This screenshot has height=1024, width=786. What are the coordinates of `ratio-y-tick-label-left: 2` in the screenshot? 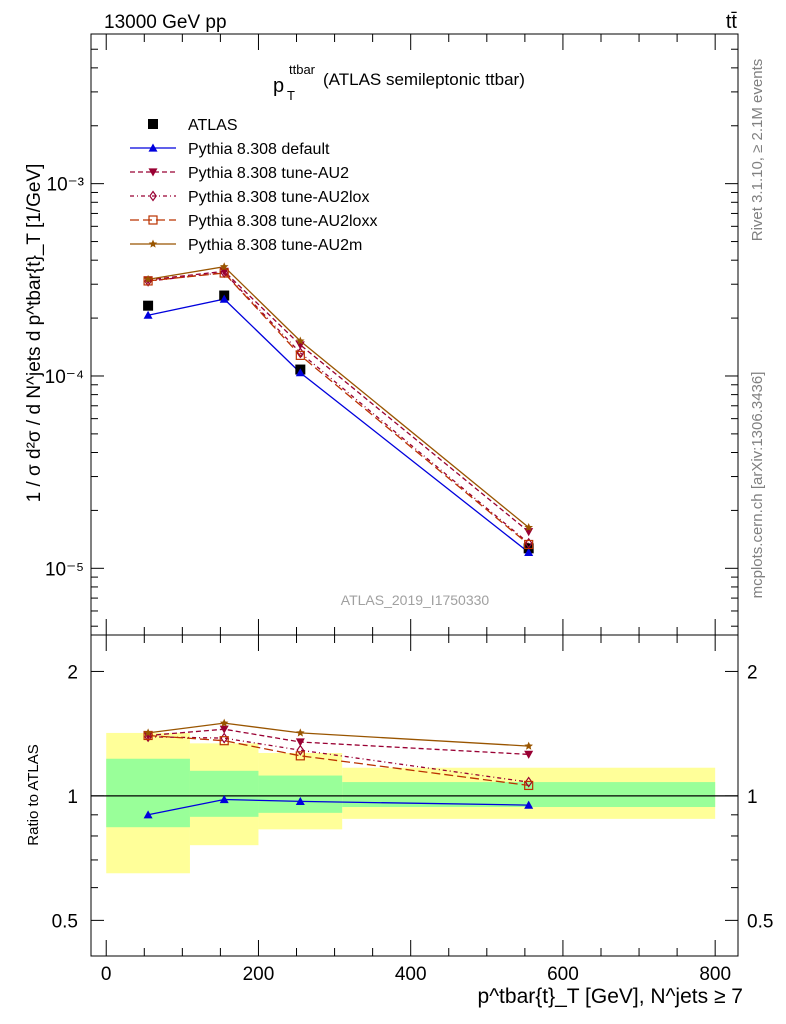 It's located at (72, 672).